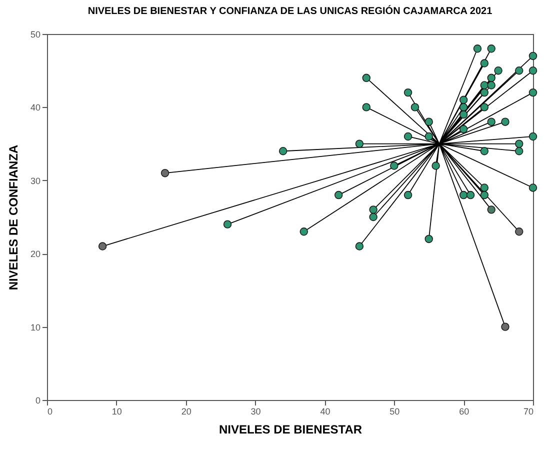  Describe the element at coordinates (35, 107) in the screenshot. I see `y-tick-label: 40` at that location.